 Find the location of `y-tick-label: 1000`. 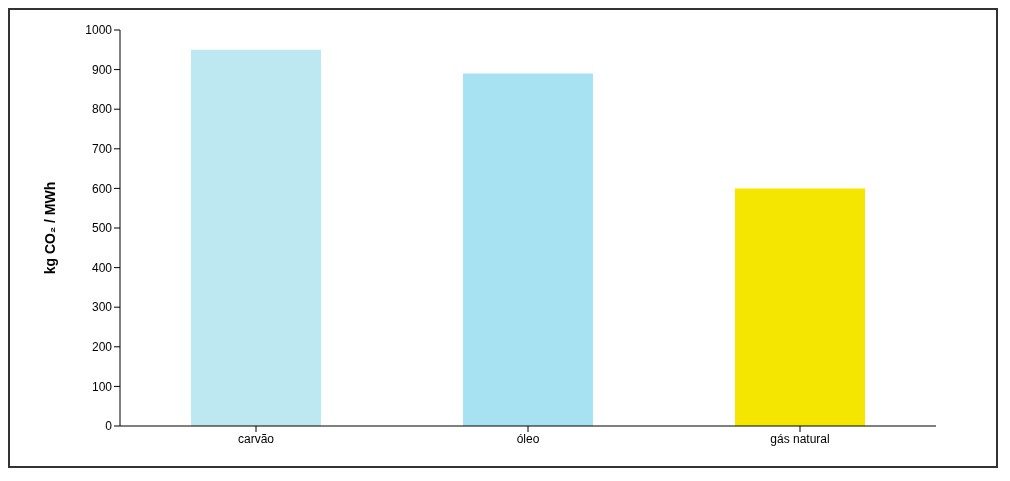

y-tick-label: 1000 is located at coordinates (99, 30).